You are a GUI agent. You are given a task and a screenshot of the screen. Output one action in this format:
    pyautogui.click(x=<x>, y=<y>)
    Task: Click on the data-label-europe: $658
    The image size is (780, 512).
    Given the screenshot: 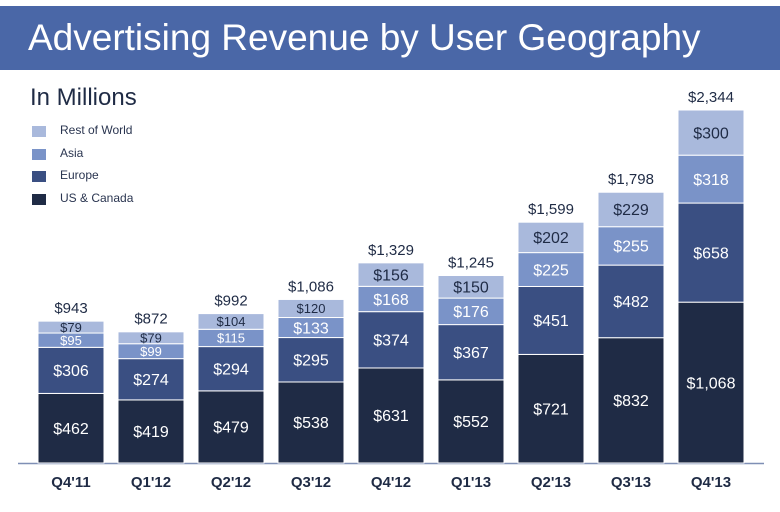 What is the action you would take?
    pyautogui.click(x=711, y=253)
    